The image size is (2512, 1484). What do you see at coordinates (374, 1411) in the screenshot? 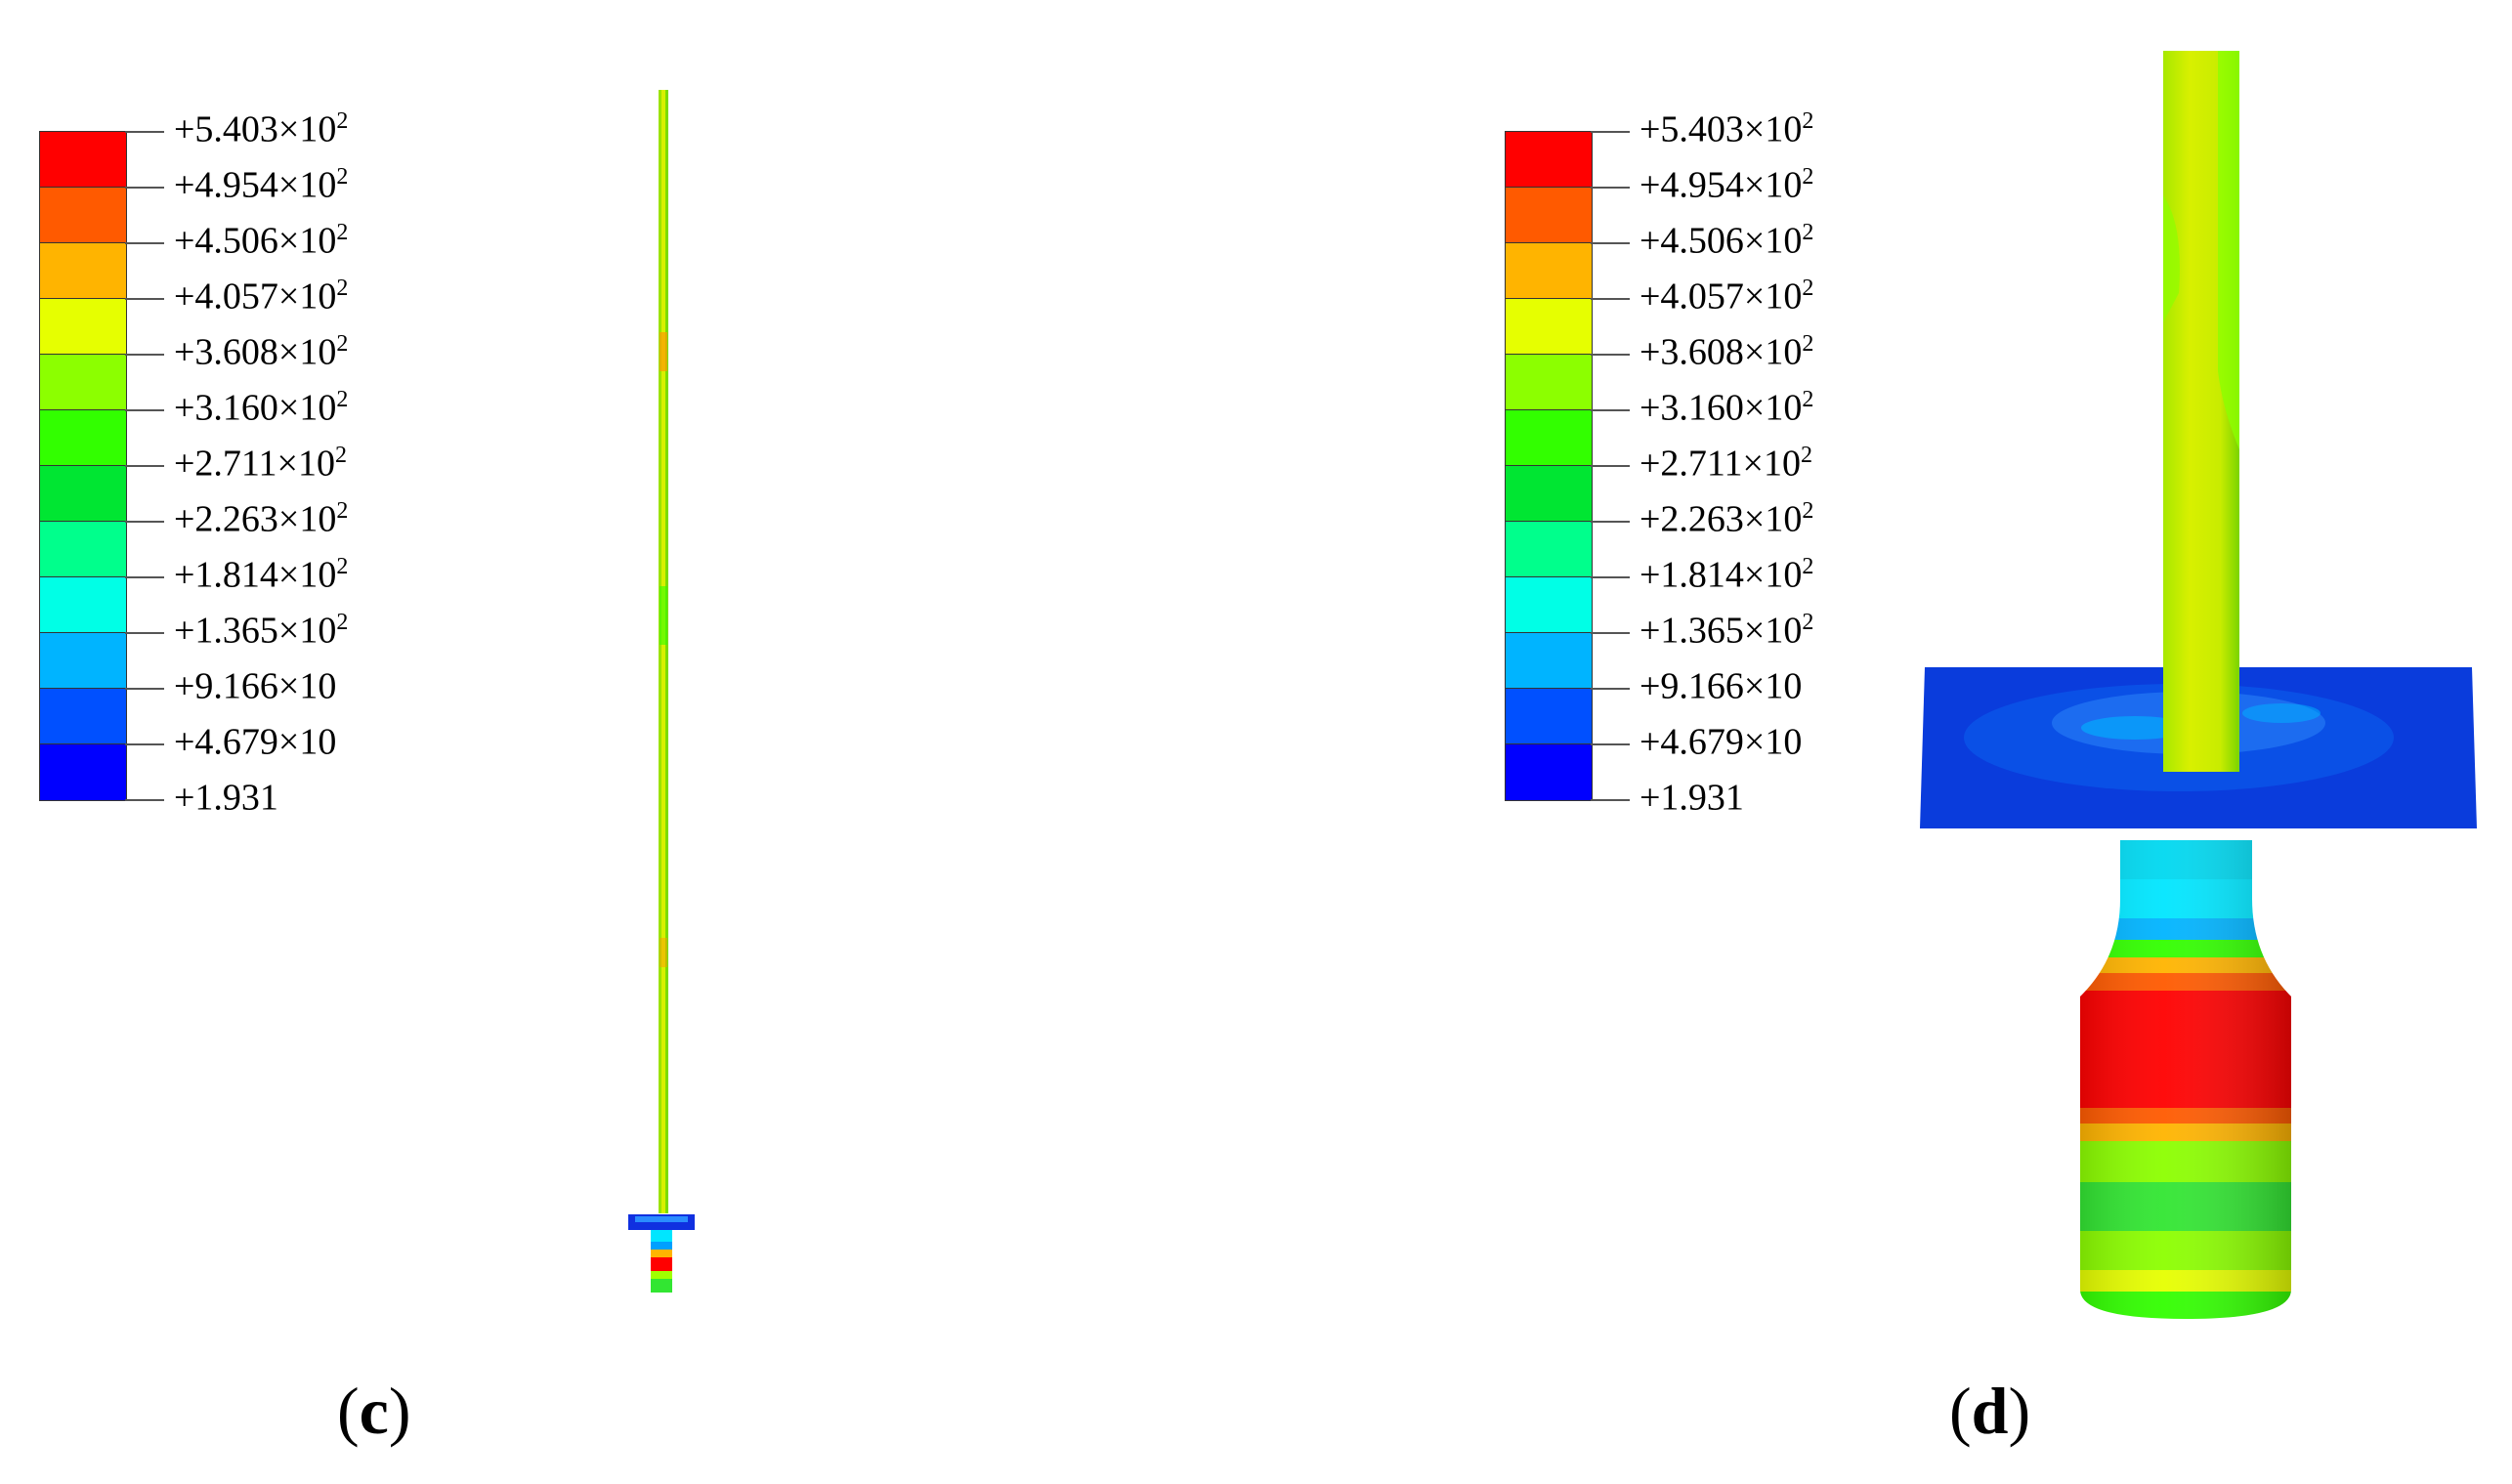
I see `panel-label-c: (c)` at bounding box center [374, 1411].